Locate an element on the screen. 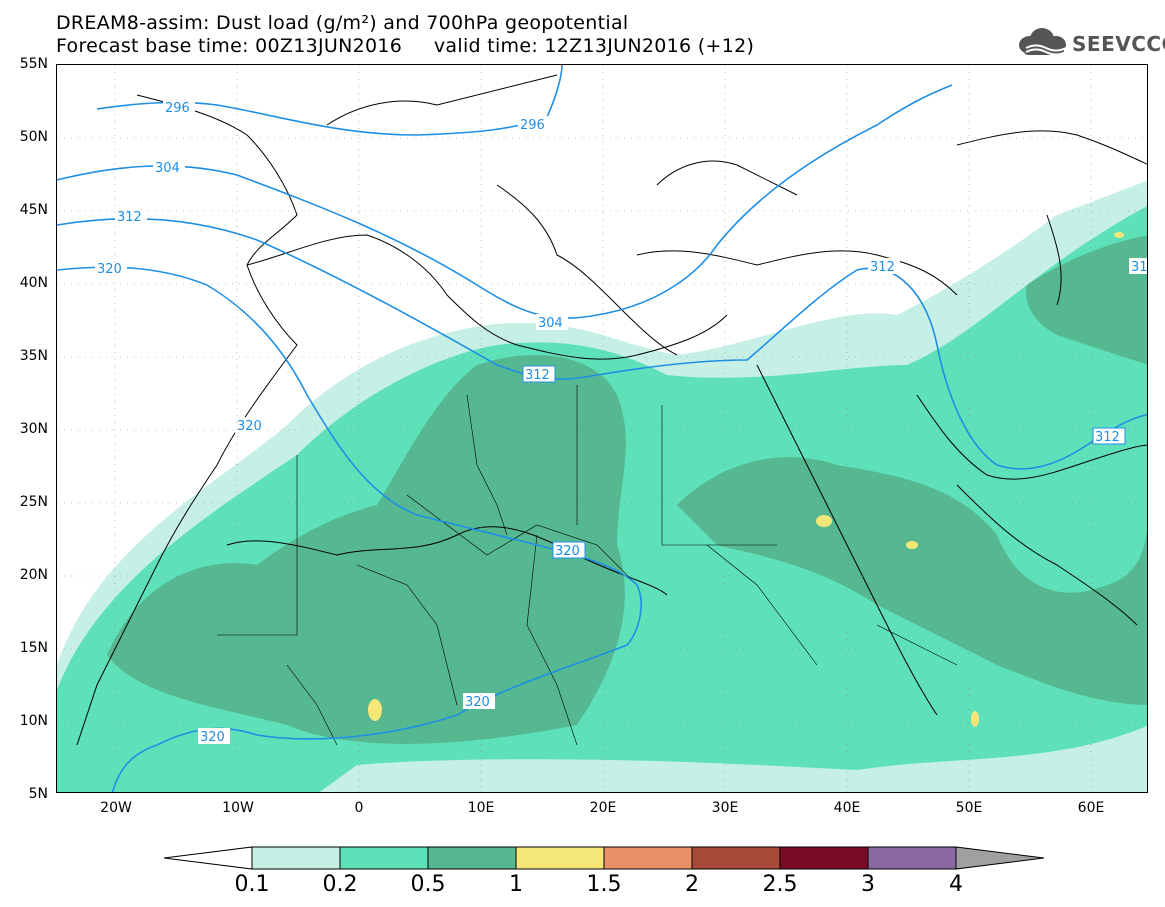 This screenshot has width=1165, height=907. colorbar-under-arrow is located at coordinates (208, 858).